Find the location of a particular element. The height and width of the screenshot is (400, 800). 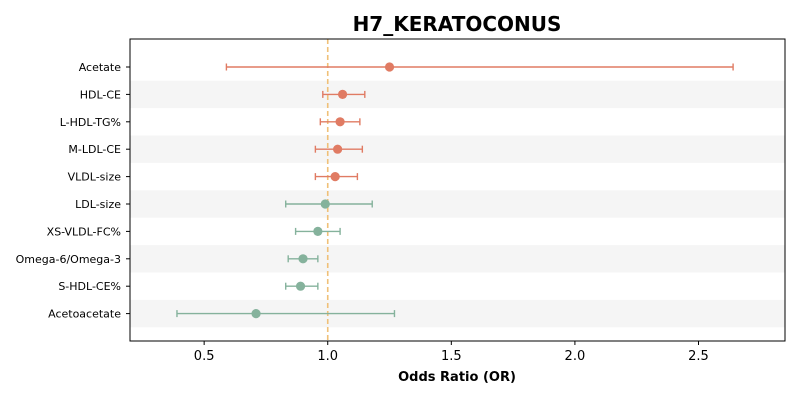

y-tick-label: S-HDL-CE% is located at coordinates (89, 286).